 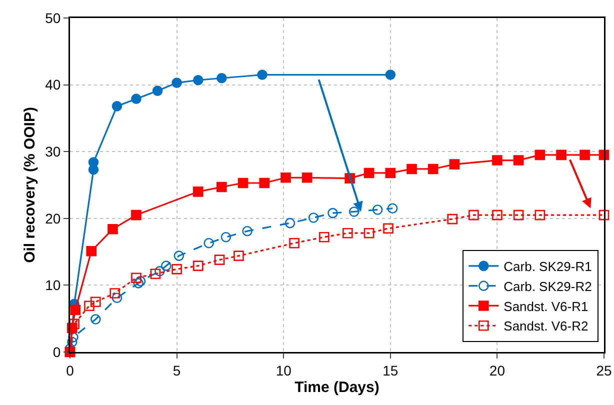 I want to click on x-tick-label: 20, so click(x=497, y=370).